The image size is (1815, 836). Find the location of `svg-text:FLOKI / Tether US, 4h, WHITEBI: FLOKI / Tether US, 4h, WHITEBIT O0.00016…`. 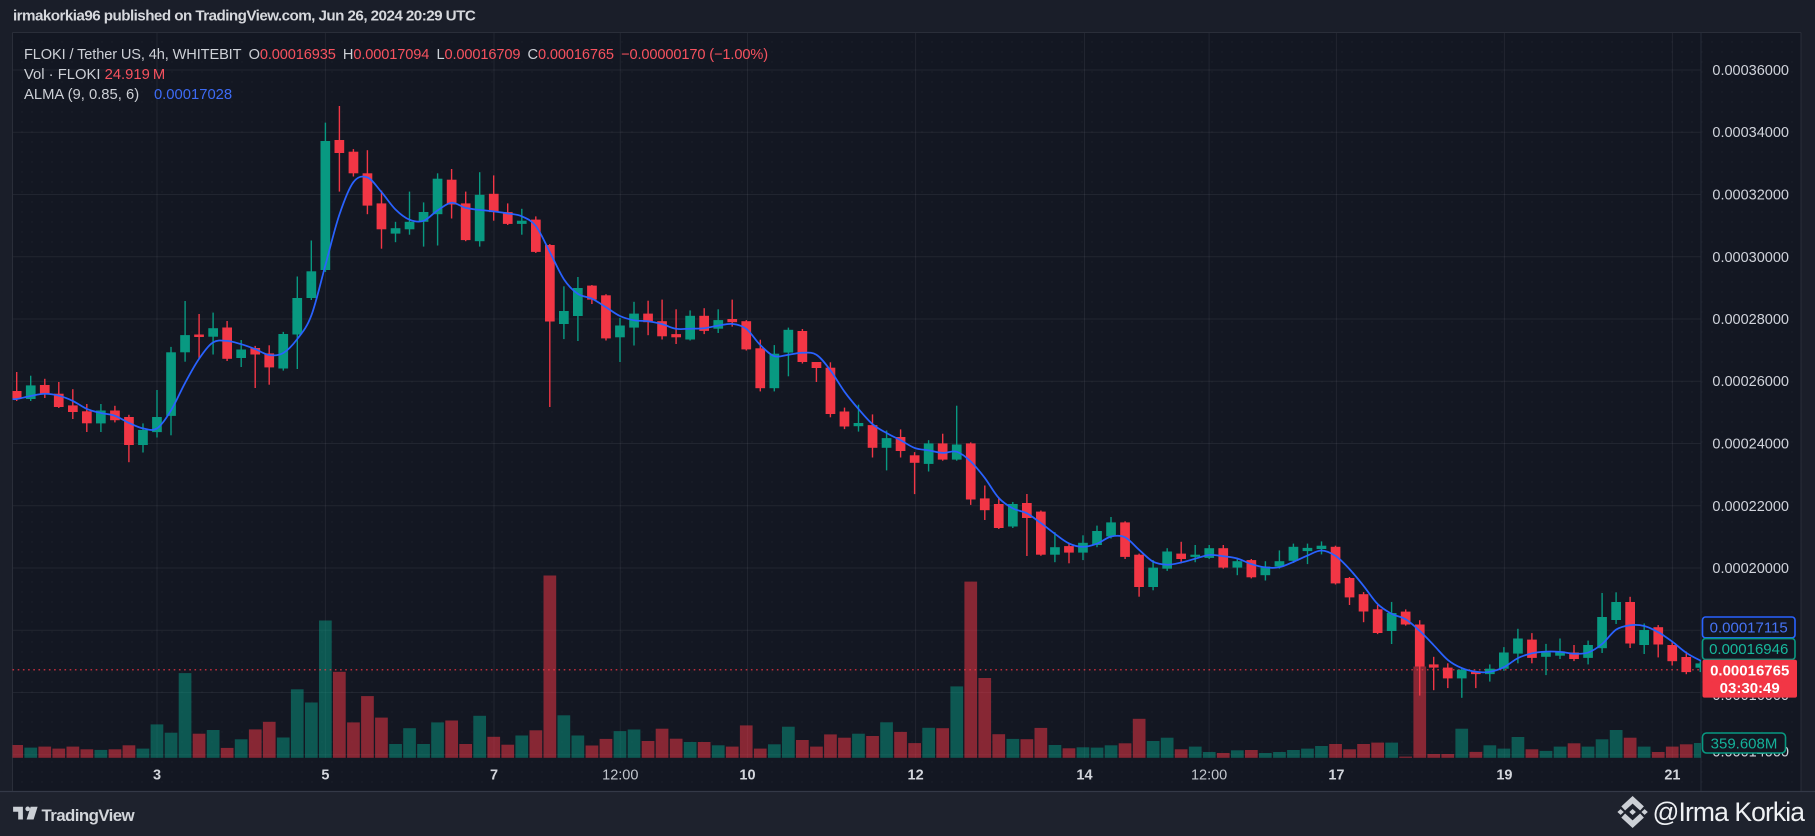

svg-text:FLOKI / Tether US, 4h, WHITEBI: FLOKI / Tether US, 4h, WHITEBIT O0.00016… is located at coordinates (396, 55).